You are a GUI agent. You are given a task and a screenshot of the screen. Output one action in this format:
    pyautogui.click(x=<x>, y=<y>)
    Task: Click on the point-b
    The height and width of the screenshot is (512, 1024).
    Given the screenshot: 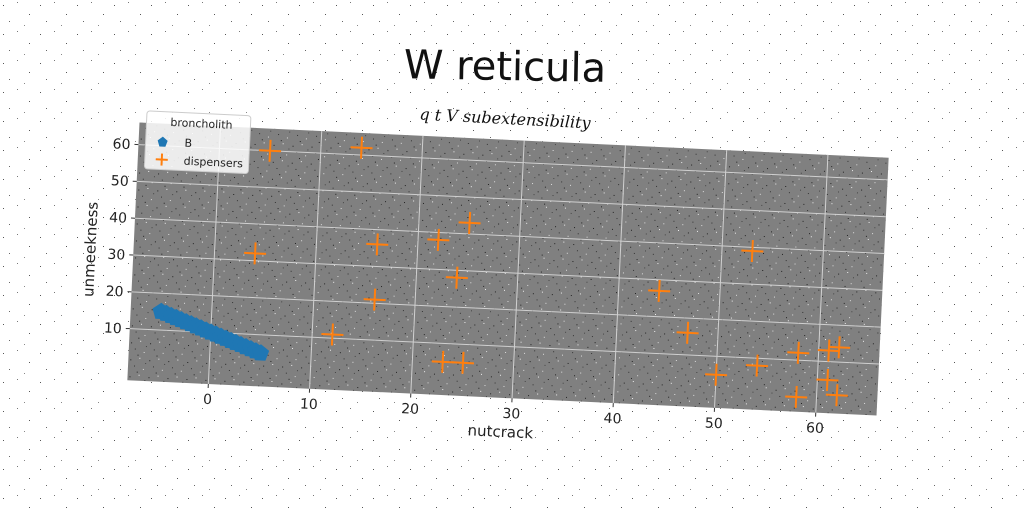 What is the action you would take?
    pyautogui.click(x=261, y=352)
    